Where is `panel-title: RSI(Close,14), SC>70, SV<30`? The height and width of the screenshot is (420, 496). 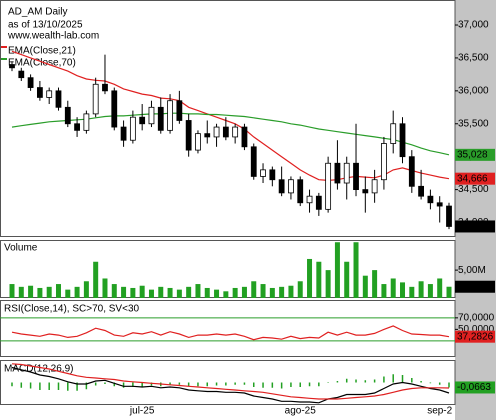 panel-title: RSI(Close,14), SC>70, SV<30 is located at coordinates (72, 309).